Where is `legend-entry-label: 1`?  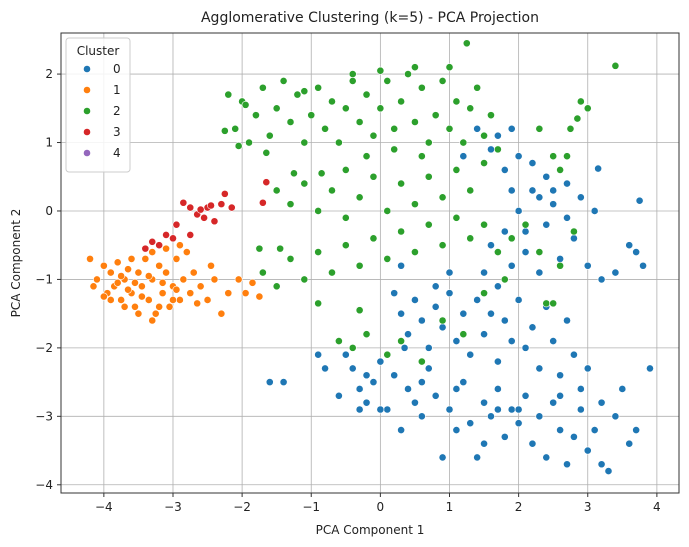 legend-entry-label: 1 is located at coordinates (117, 90).